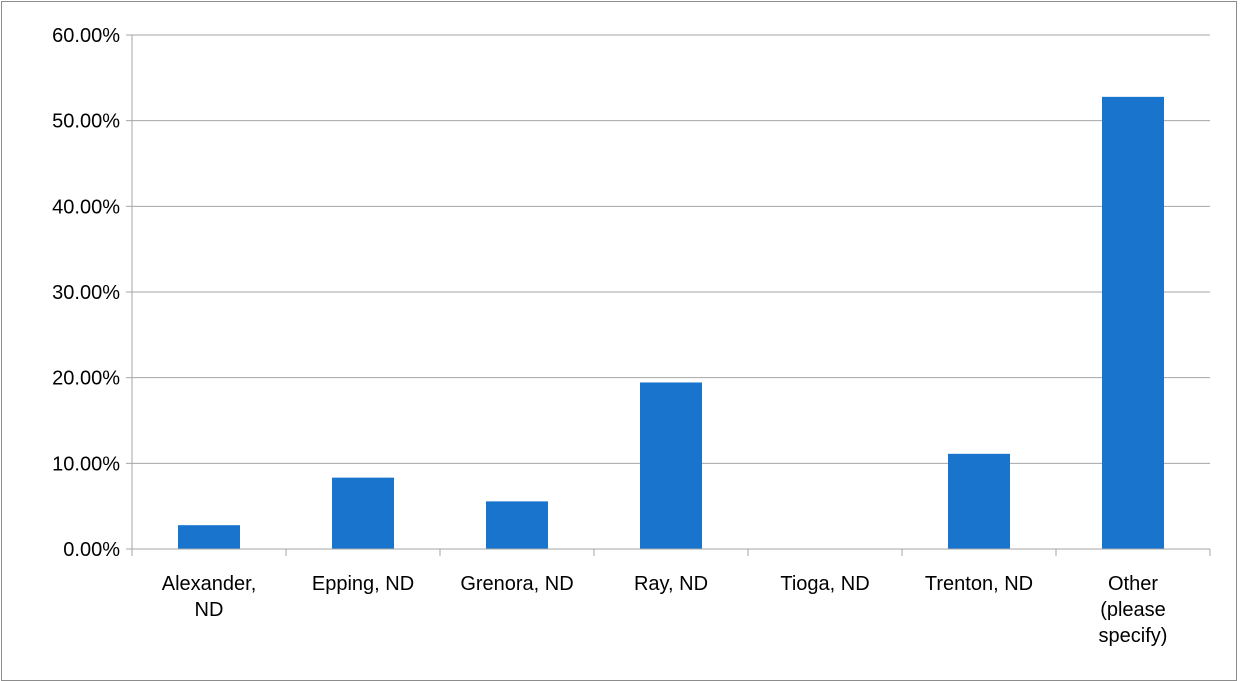 Image resolution: width=1241 pixels, height=681 pixels. I want to click on x-category-label: Ray, ND, so click(671, 584).